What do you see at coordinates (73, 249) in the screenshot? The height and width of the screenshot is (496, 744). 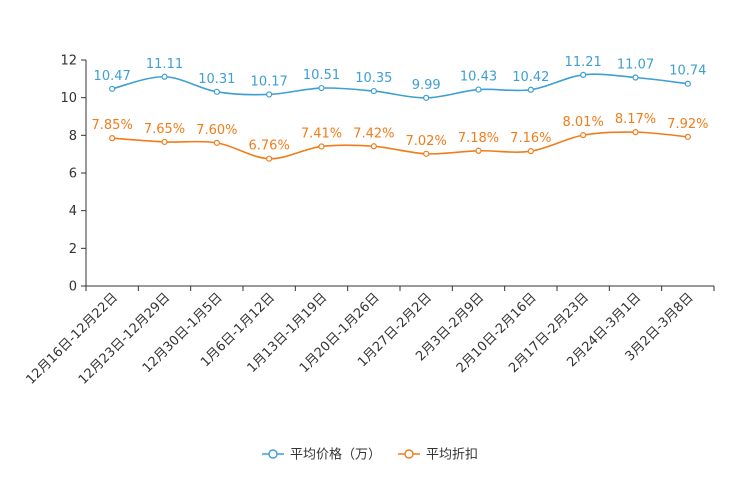 I see `y-tick-label: 2` at bounding box center [73, 249].